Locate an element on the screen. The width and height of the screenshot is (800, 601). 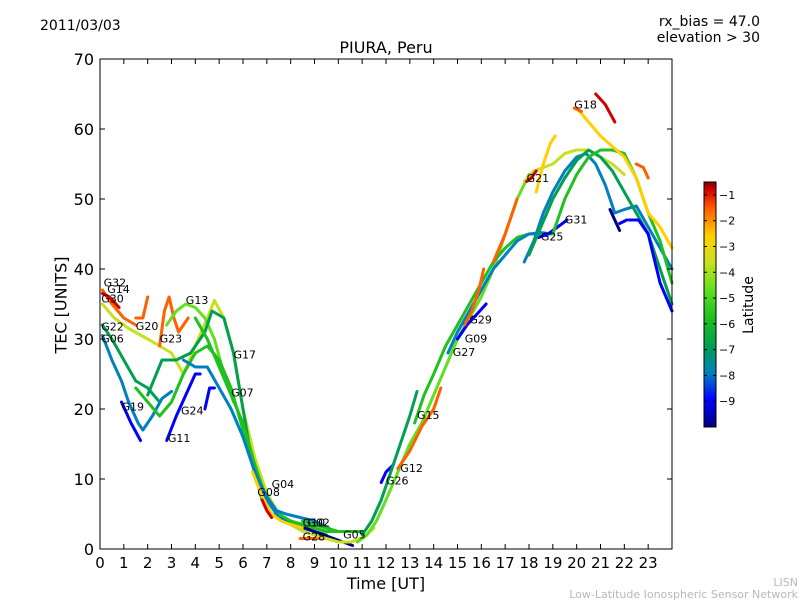
rx-bias-label: rx_bias = 47.0 is located at coordinates (709, 22).